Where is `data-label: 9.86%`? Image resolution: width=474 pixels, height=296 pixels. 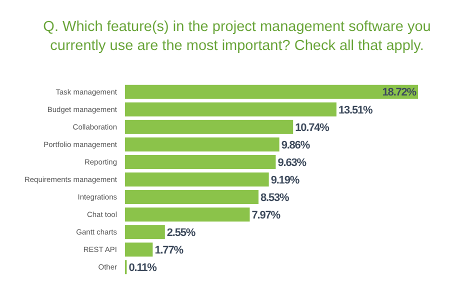 data-label: 9.86% is located at coordinates (295, 145).